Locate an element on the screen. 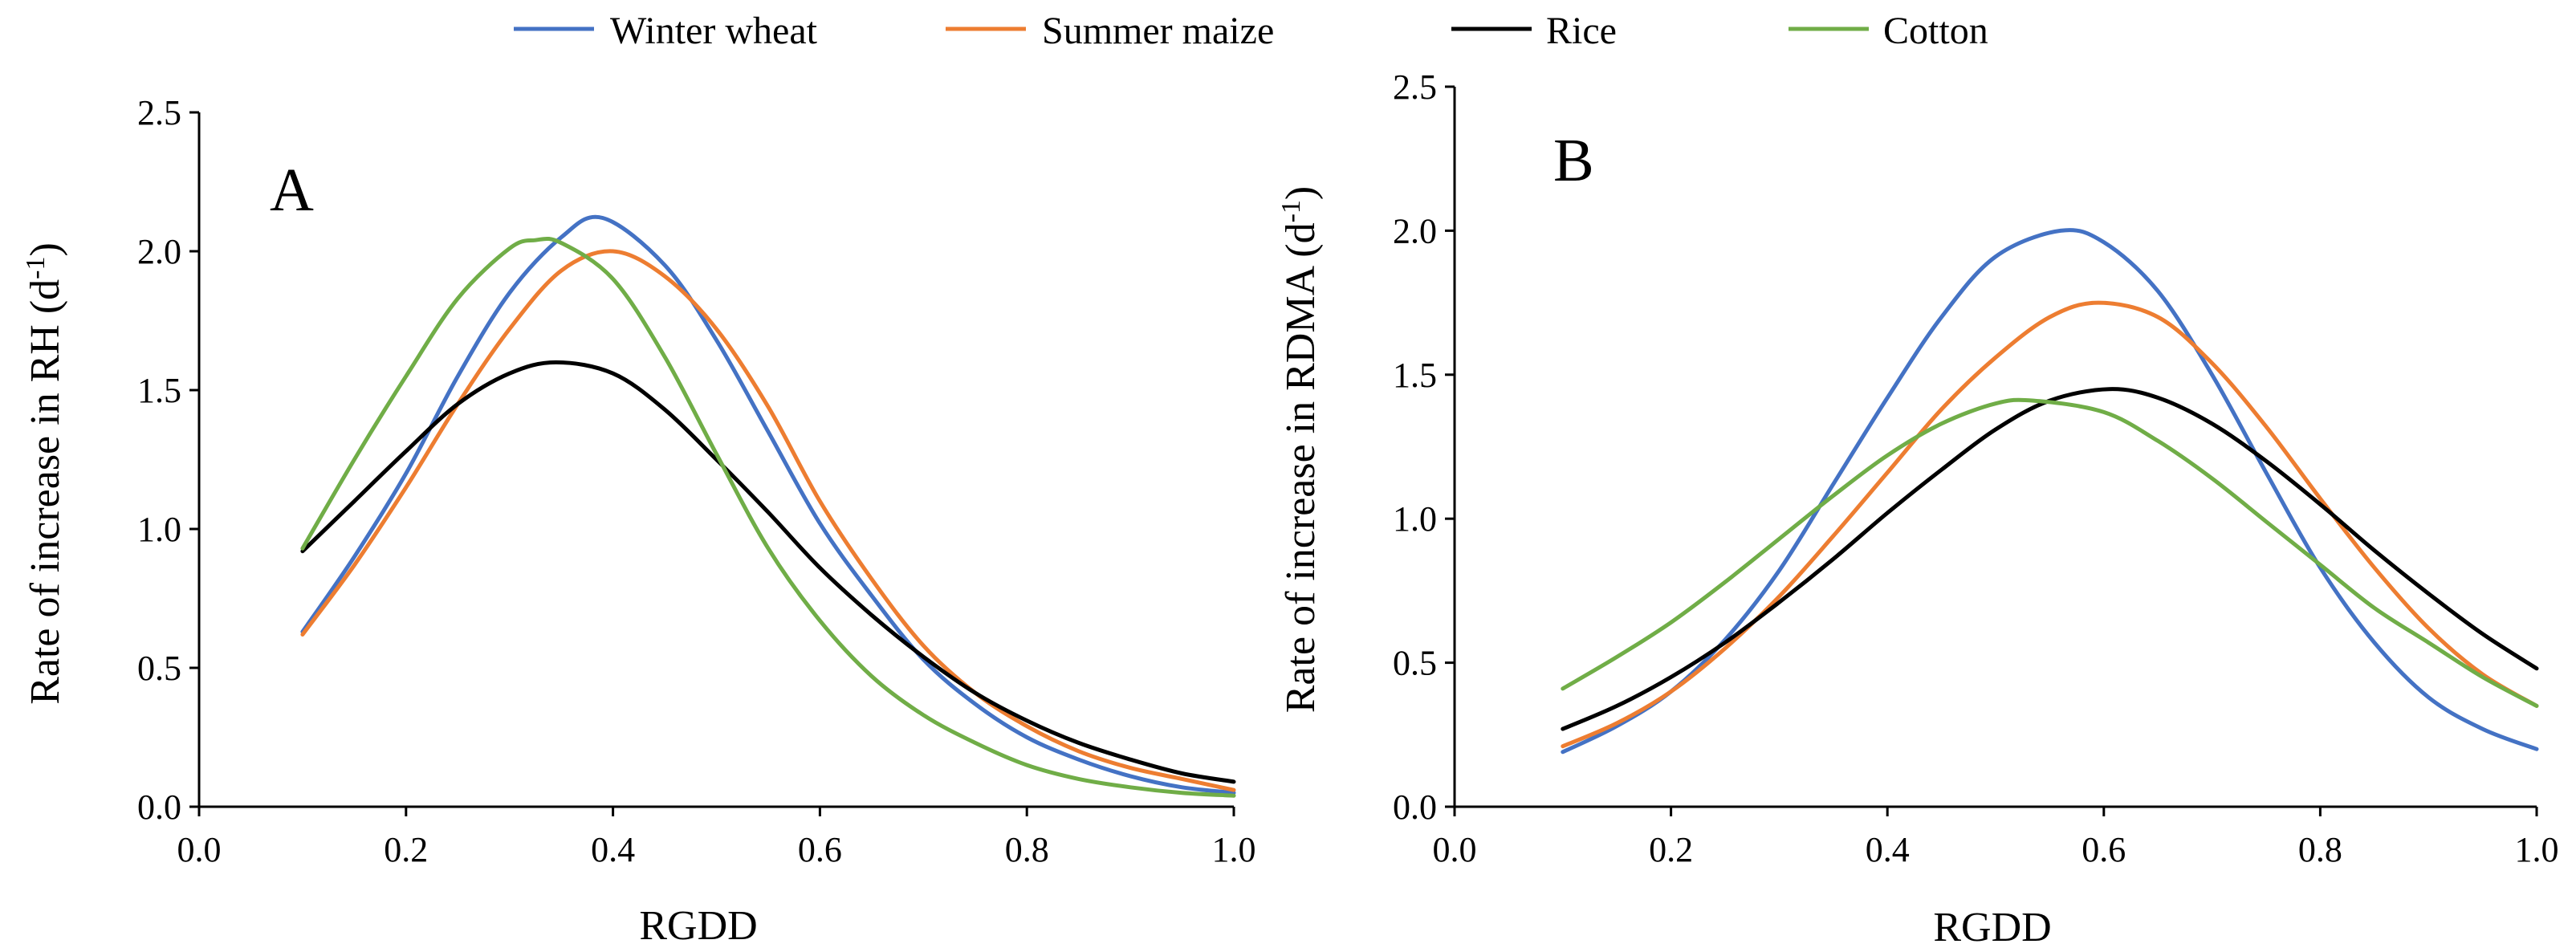 The height and width of the screenshot is (948, 2576). panel-b-x-tick-label: 1.0 is located at coordinates (2537, 849).